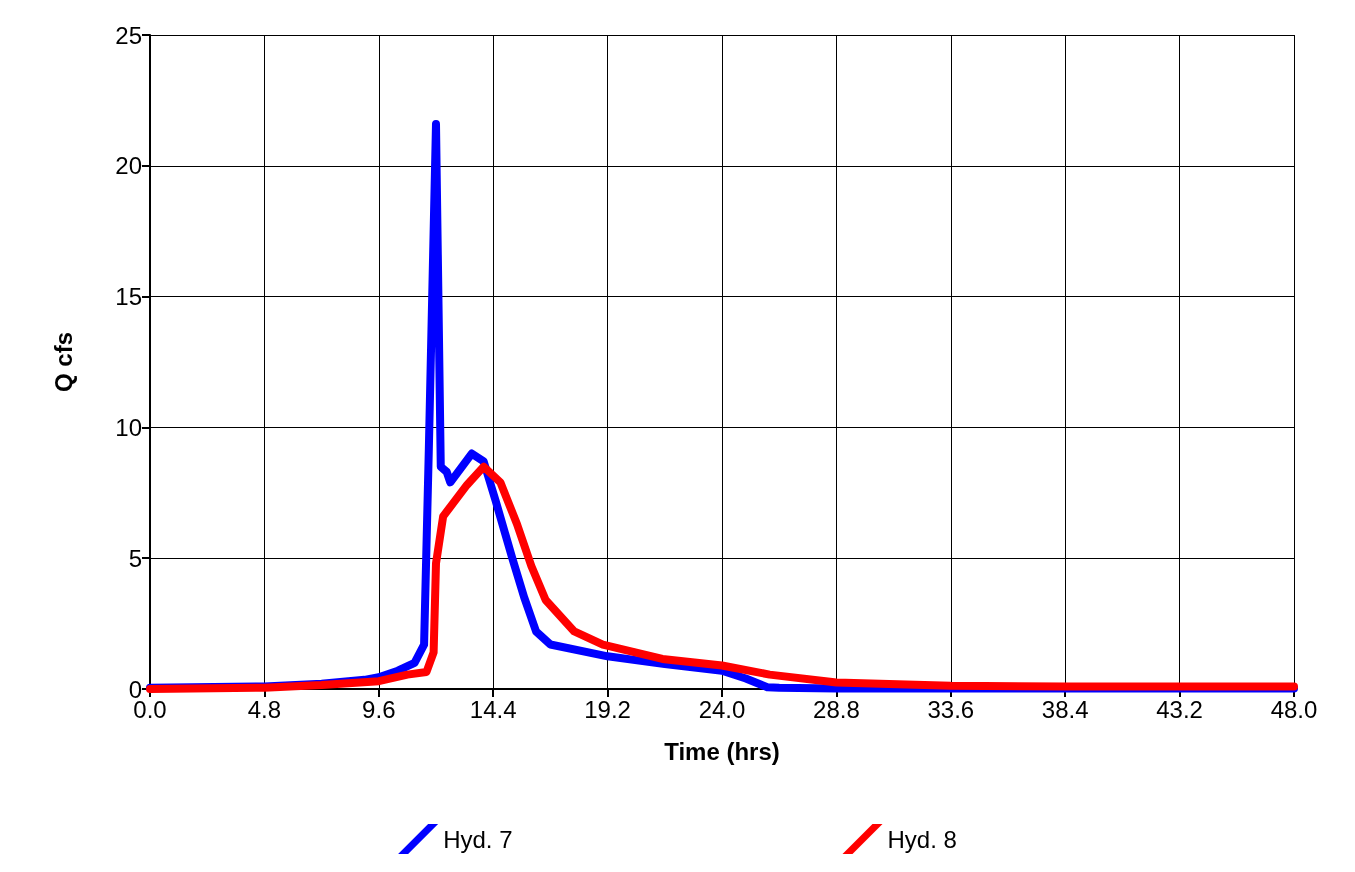  I want to click on y-tick-label: 20, so click(128, 166).